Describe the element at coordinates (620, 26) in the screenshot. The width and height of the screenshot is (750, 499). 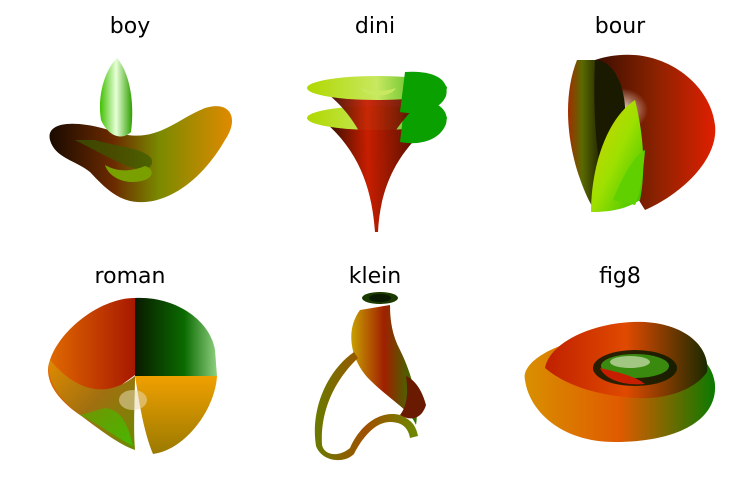
I see `panel-title: bour` at that location.